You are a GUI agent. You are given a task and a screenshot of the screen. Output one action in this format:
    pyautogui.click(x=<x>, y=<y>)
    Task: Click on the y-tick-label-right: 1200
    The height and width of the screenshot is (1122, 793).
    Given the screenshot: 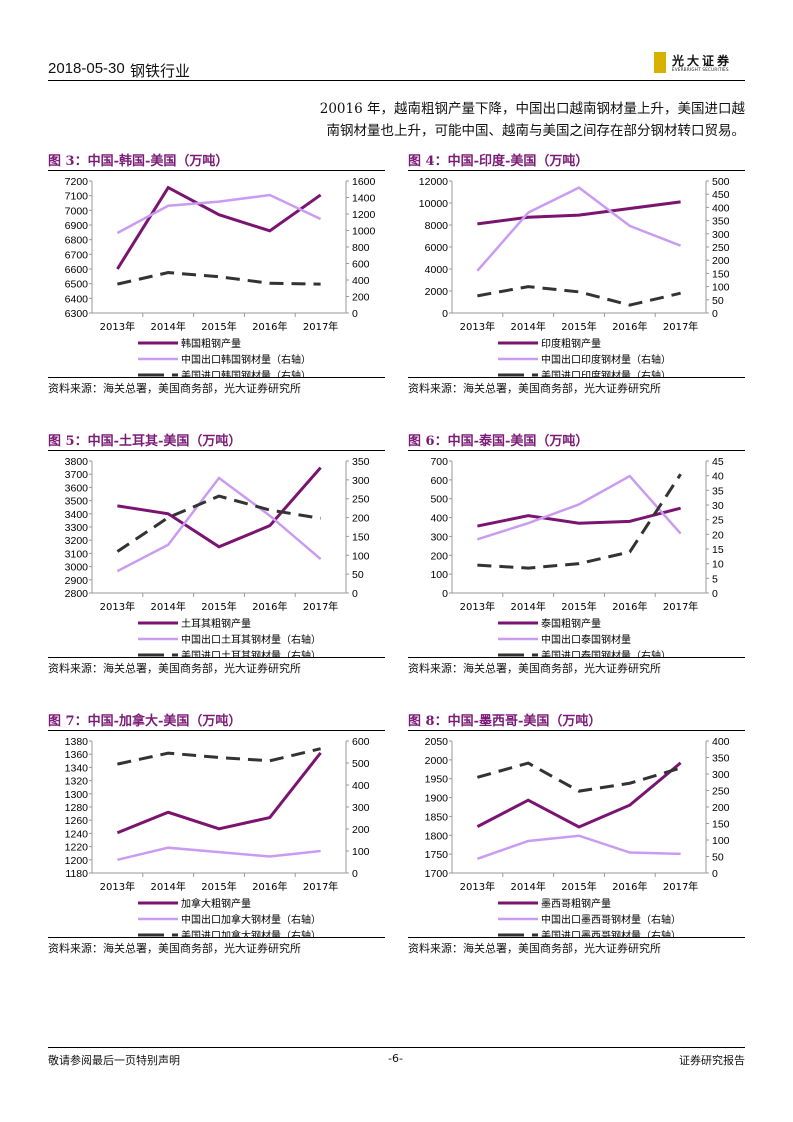 What is the action you would take?
    pyautogui.click(x=364, y=215)
    